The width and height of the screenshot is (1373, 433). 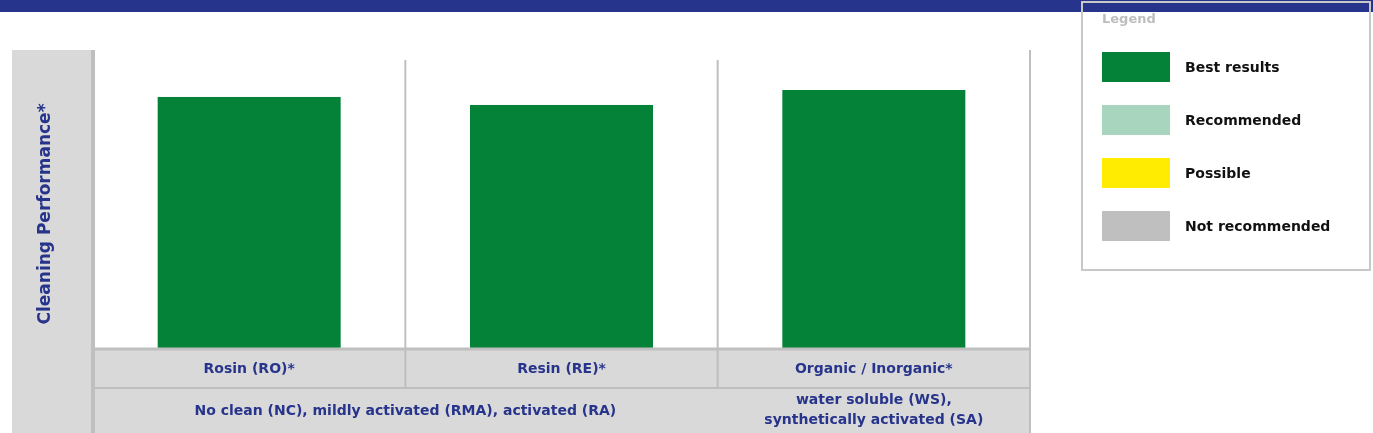 What do you see at coordinates (874, 368) in the screenshot?
I see `x-tick-label: Organic / Inorganic*` at bounding box center [874, 368].